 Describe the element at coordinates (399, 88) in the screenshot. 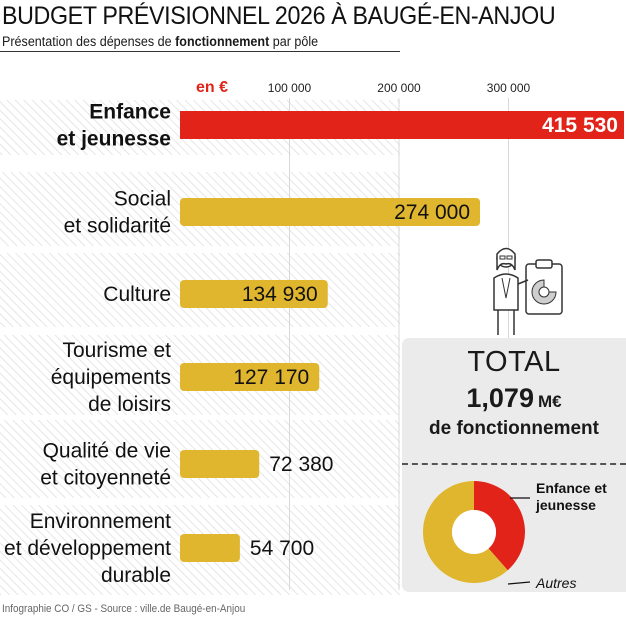

I see `x-tick-label: 200 000` at that location.